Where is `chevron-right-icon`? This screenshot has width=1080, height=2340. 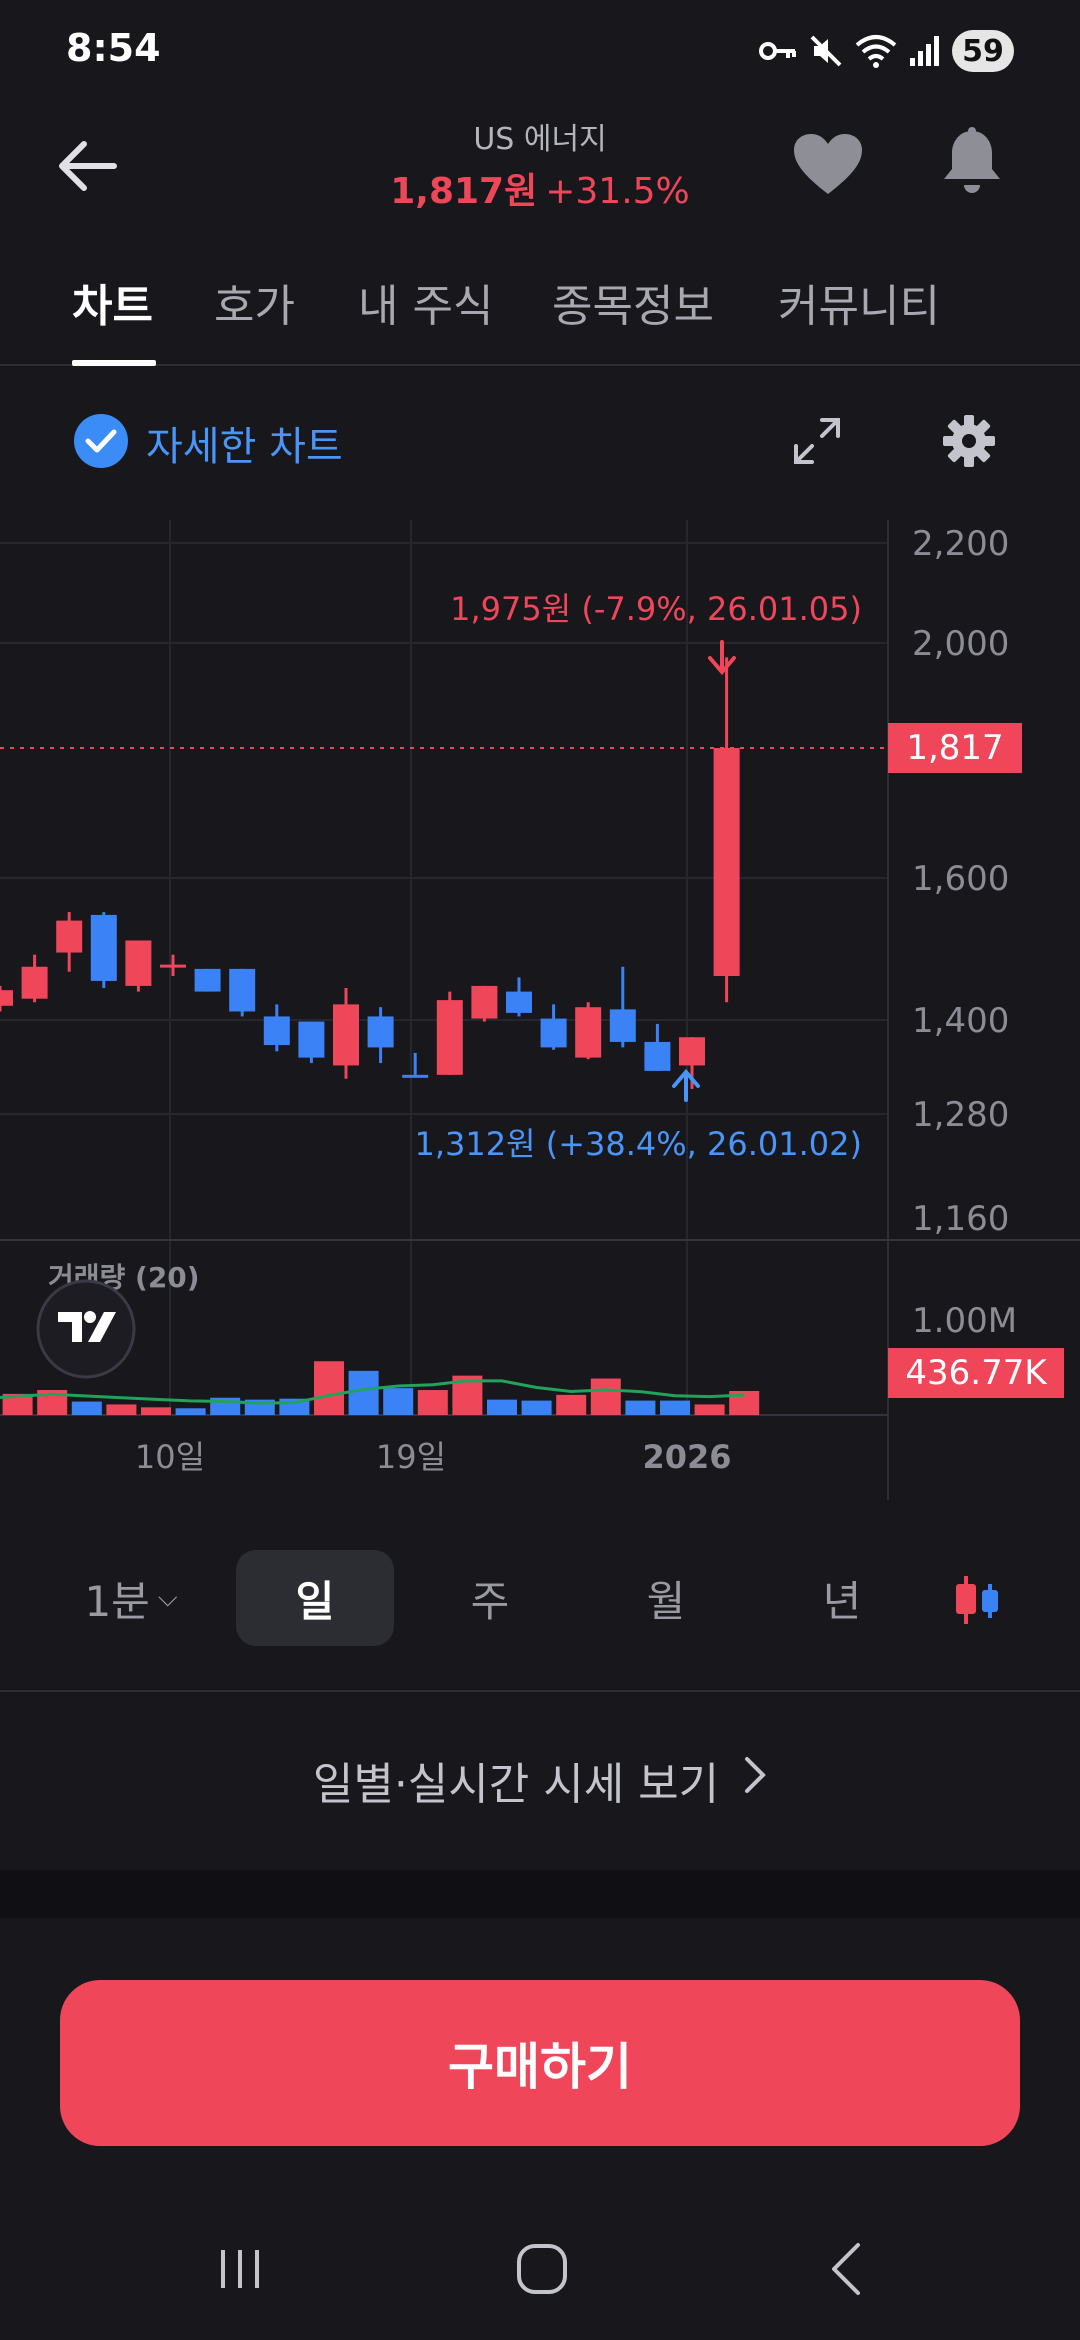
chevron-right-icon is located at coordinates (755, 1780).